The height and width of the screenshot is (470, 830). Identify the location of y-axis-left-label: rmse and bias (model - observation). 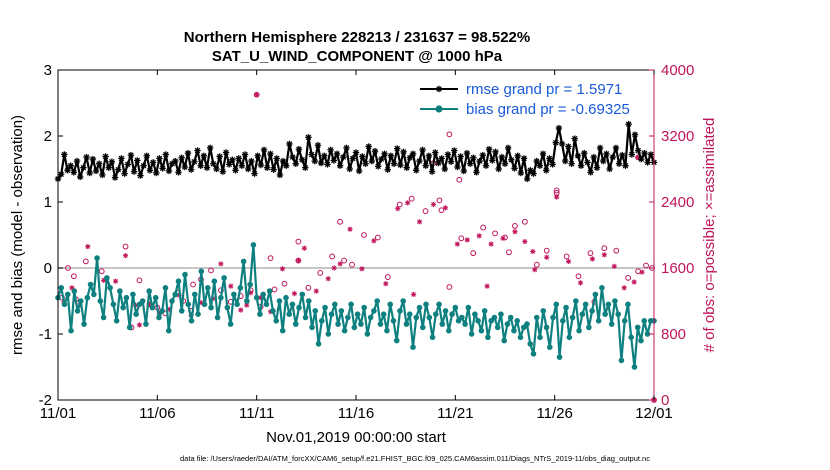
(17, 235).